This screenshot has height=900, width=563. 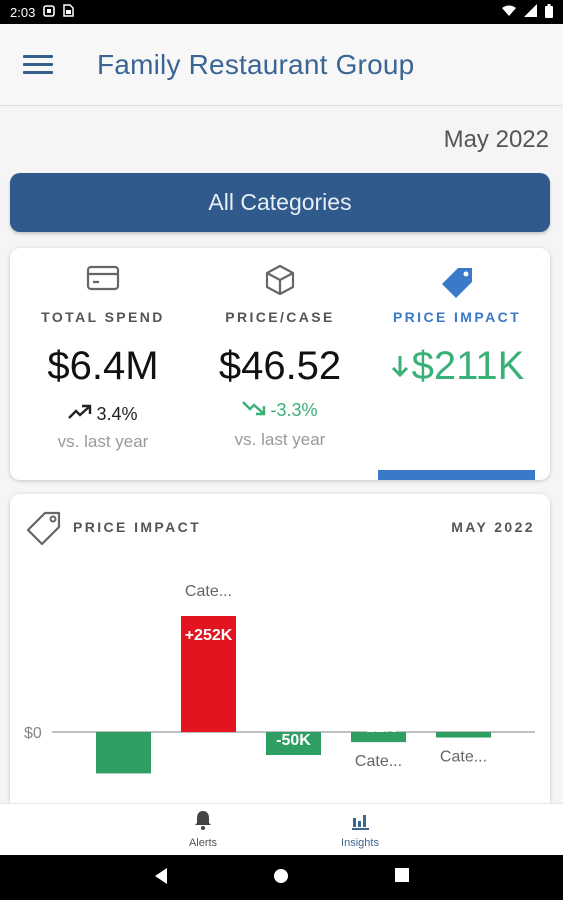 What do you see at coordinates (49, 12) in the screenshot?
I see `notification-icon` at bounding box center [49, 12].